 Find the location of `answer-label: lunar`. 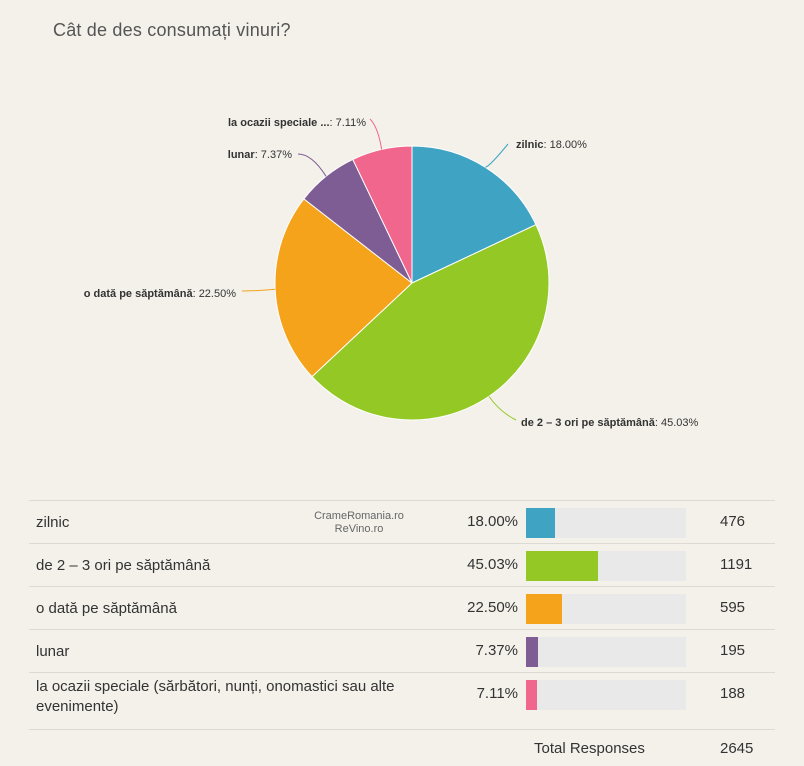

answer-label: lunar is located at coordinates (53, 651).